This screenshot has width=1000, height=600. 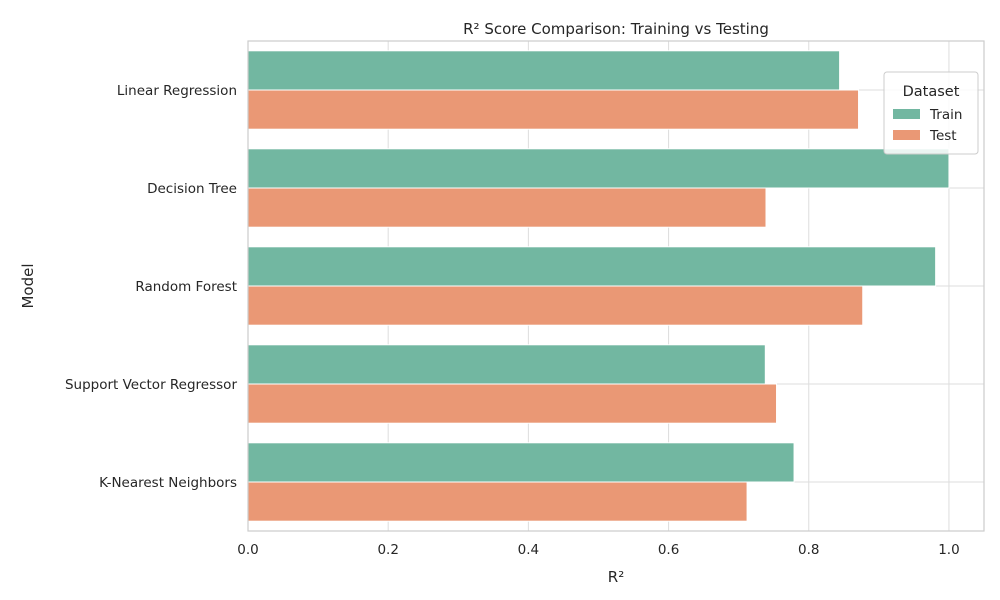 What do you see at coordinates (168, 483) in the screenshot?
I see `y-tick-label-4: K-Nearest Neighbors` at bounding box center [168, 483].